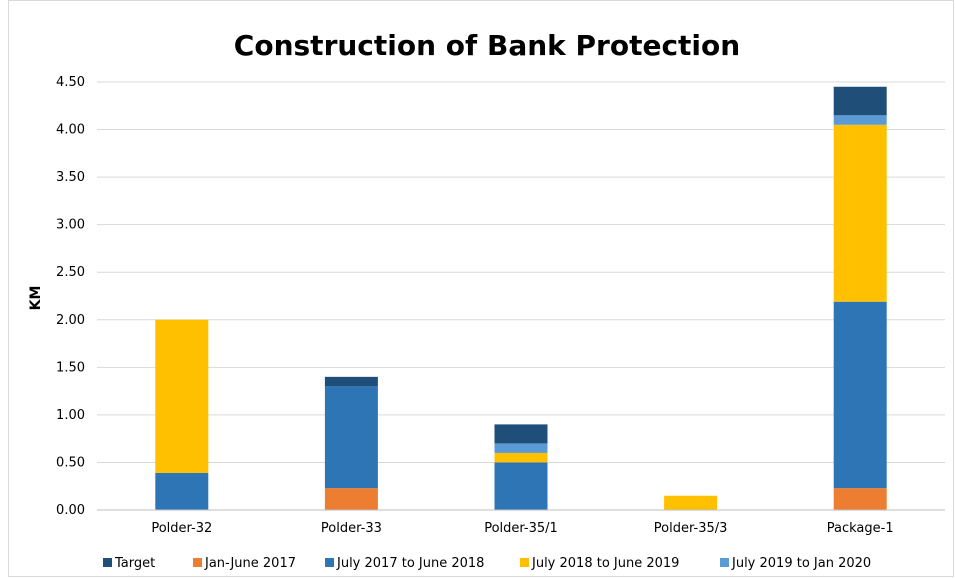 The image size is (955, 578). I want to click on bar-polder-33-jan-june-2017, so click(351, 499).